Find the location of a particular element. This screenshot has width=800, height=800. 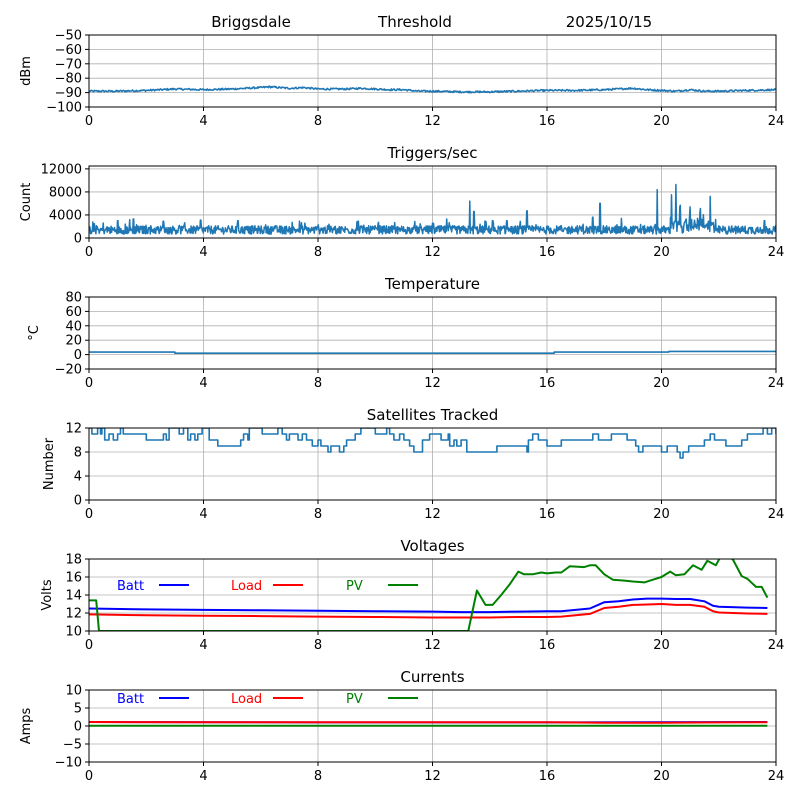

panel-title: Satellites Tracked is located at coordinates (432, 415).